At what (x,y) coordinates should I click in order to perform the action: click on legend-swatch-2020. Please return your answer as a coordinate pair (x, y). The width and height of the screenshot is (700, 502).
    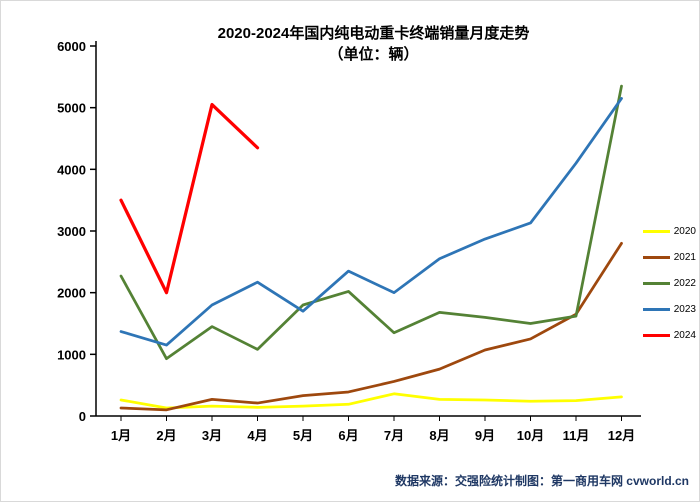
    Looking at the image, I should click on (656, 231).